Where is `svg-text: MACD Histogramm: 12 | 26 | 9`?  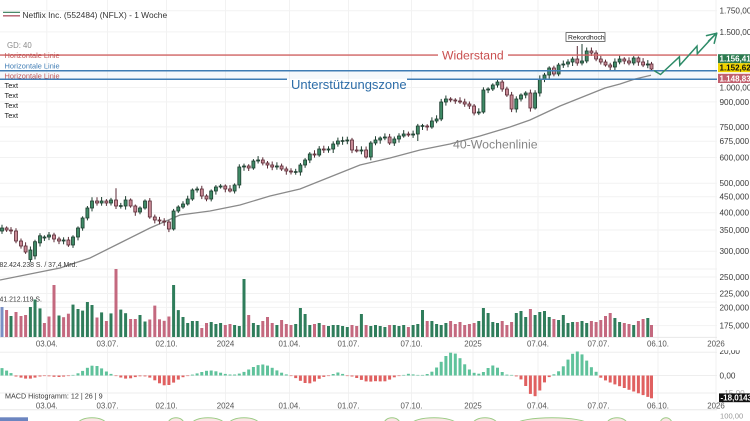
svg-text: MACD Histogramm: 12 | 26 | 9 is located at coordinates (54, 396).